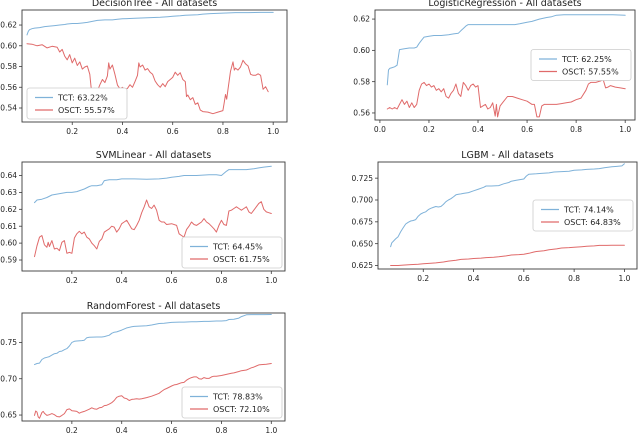 This screenshot has height=434, width=640. I want to click on legend: TCT: 78.83% OSCT: 72.10%, so click(232, 402).